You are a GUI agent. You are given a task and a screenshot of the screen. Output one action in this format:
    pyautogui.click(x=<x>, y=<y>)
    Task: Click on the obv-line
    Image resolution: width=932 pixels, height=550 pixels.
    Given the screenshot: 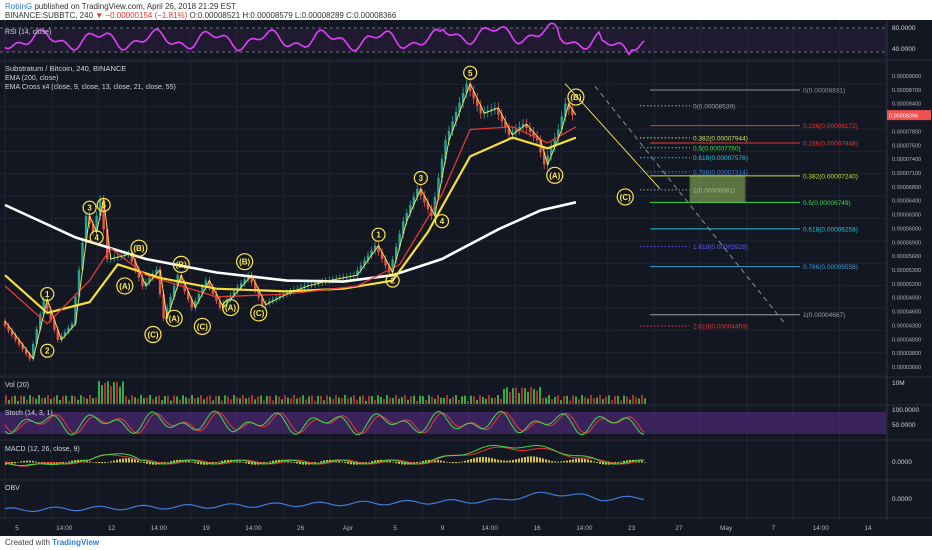 What is the action you would take?
    pyautogui.click(x=324, y=502)
    